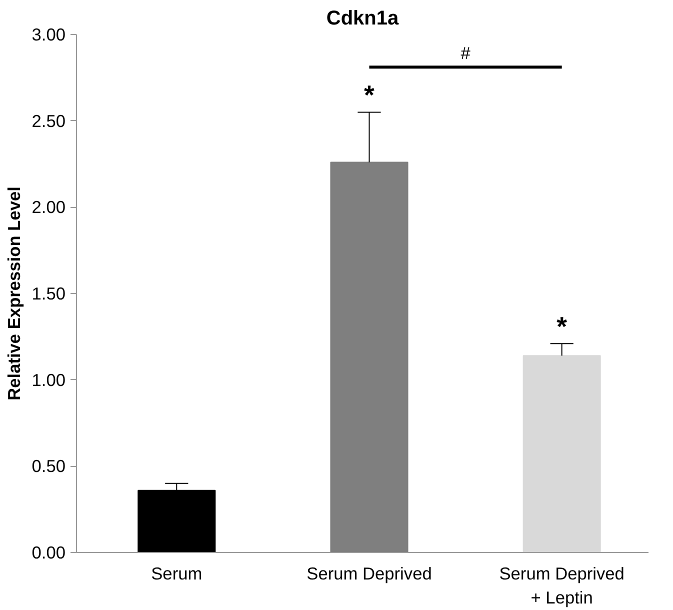 The image size is (673, 610). What do you see at coordinates (49, 380) in the screenshot?
I see `y-tick-label: 1.00` at bounding box center [49, 380].